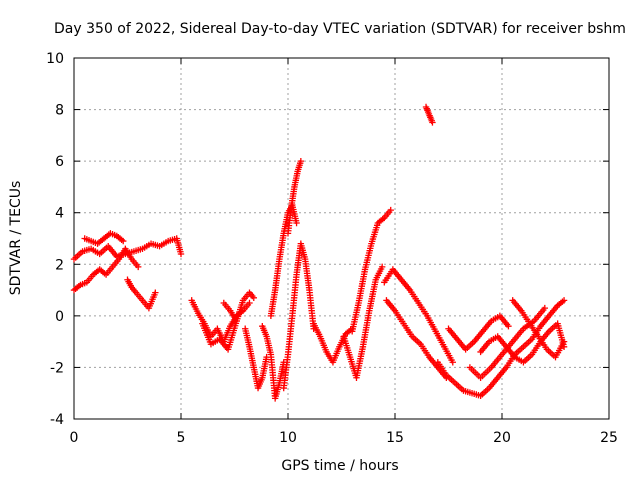 The width and height of the screenshot is (640, 480). I want to click on series-track-b, so click(106, 269).